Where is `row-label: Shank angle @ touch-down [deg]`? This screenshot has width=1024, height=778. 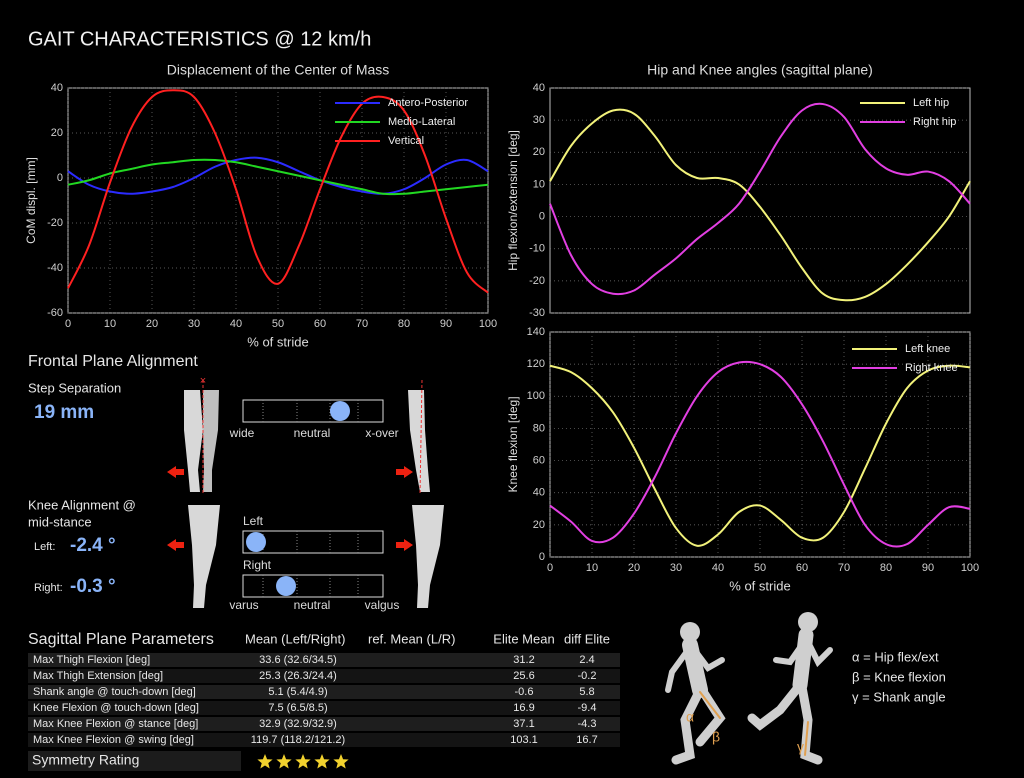 row-label: Shank angle @ touch-down [deg] is located at coordinates (114, 692).